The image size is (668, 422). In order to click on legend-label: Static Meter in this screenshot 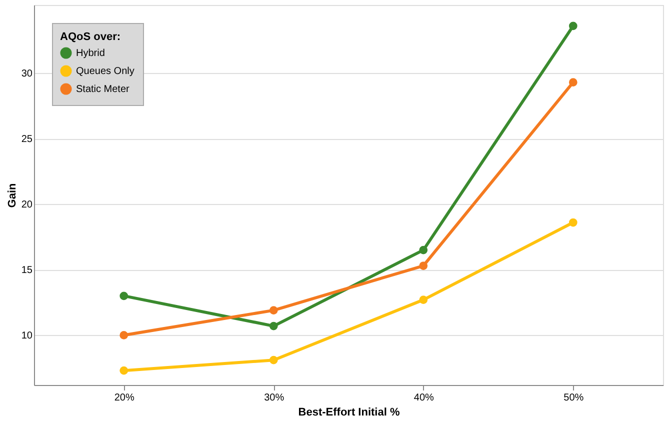, I will do `click(103, 89)`.